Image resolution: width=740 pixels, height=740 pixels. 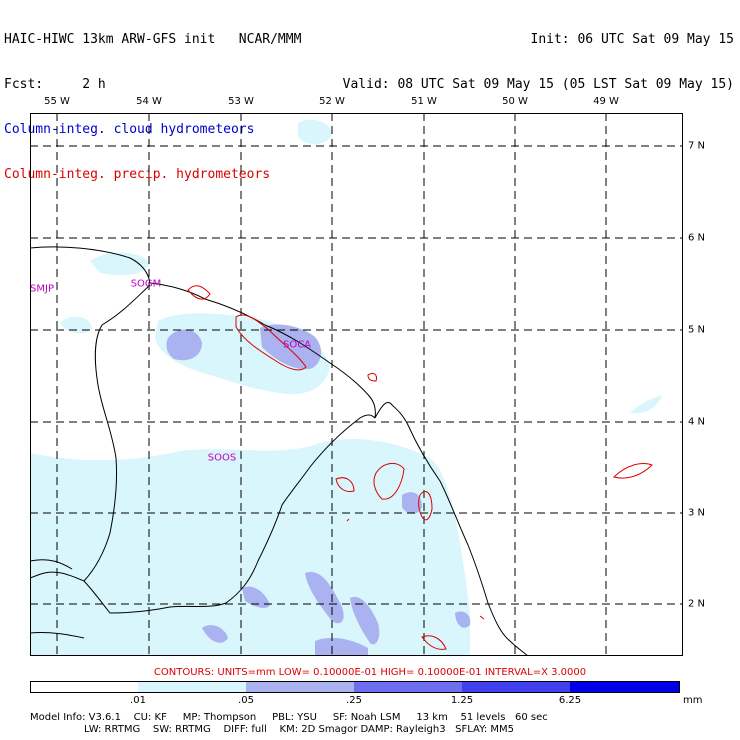 What do you see at coordinates (222, 458) in the screenshot?
I see `station-soos: SOOS` at bounding box center [222, 458].